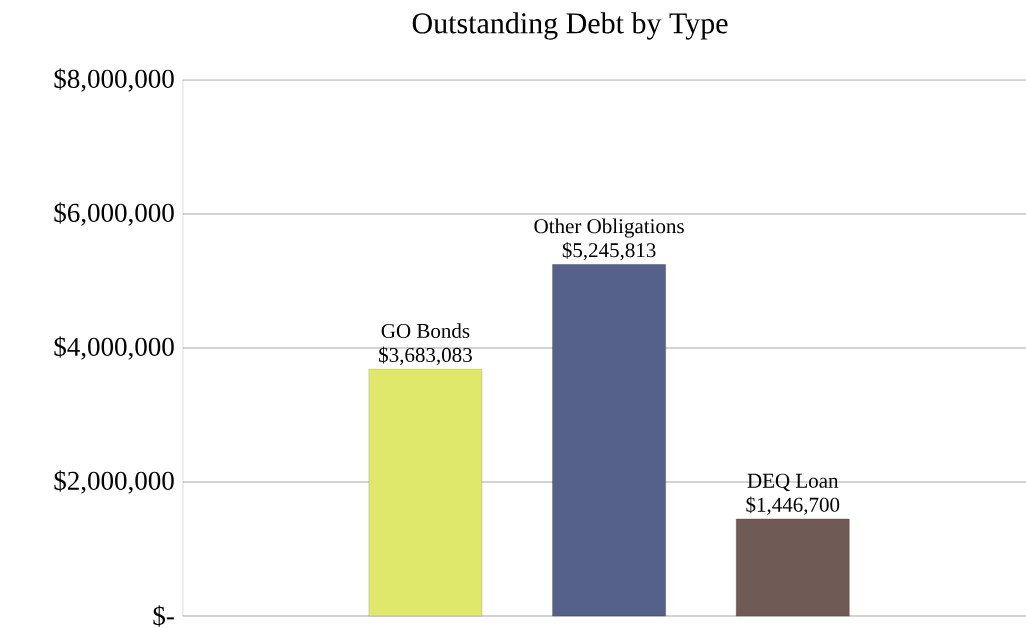 The height and width of the screenshot is (628, 1026). What do you see at coordinates (114, 80) in the screenshot?
I see `y-tick-label: $8,000,000` at bounding box center [114, 80].